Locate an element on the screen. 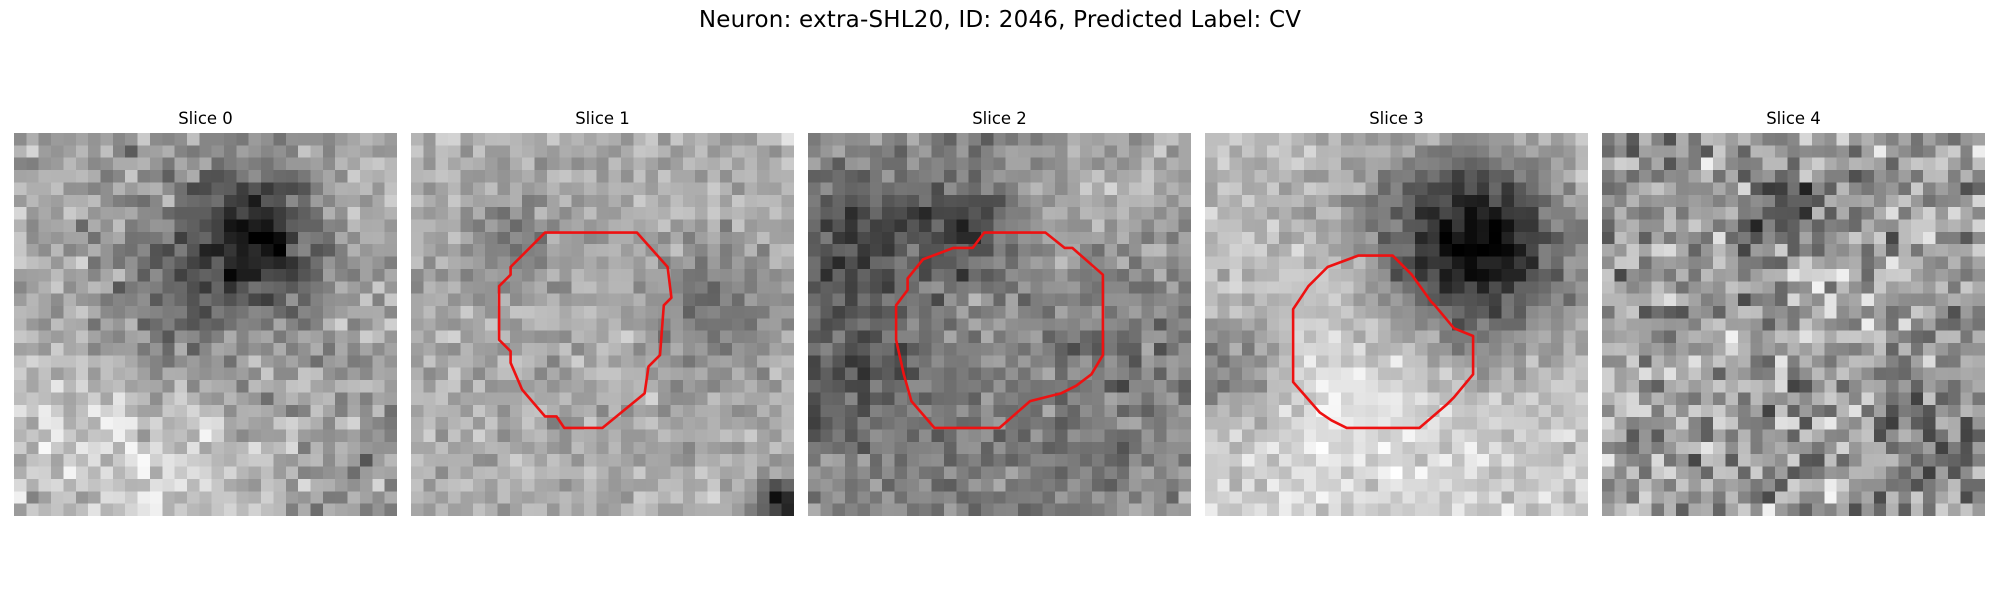  slice-panel-0: Slice 0 is located at coordinates (205, 312).